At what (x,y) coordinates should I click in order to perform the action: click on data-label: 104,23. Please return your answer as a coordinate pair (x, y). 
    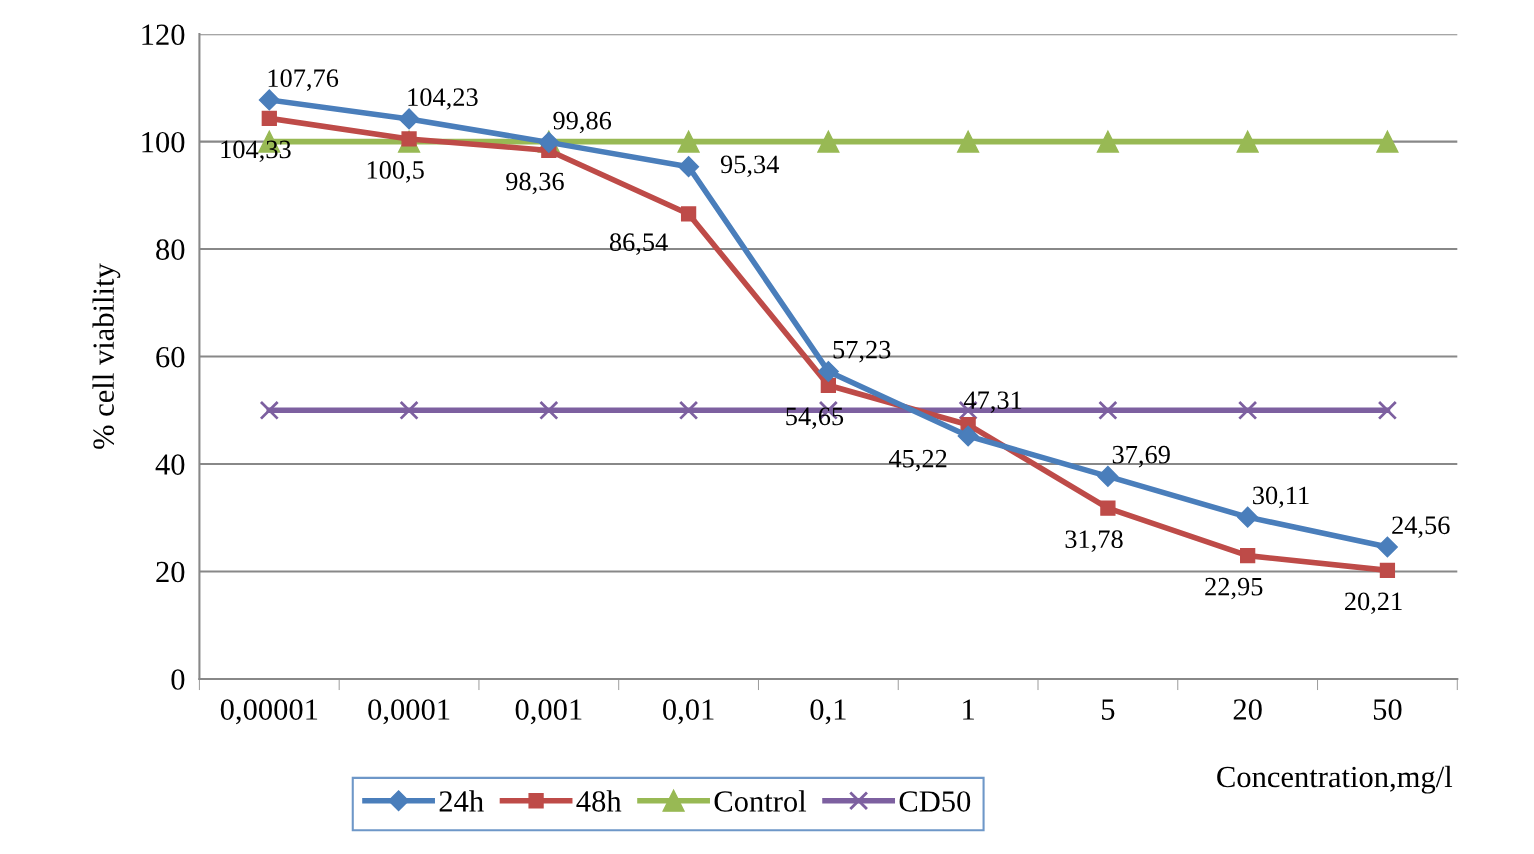
    Looking at the image, I should click on (443, 99).